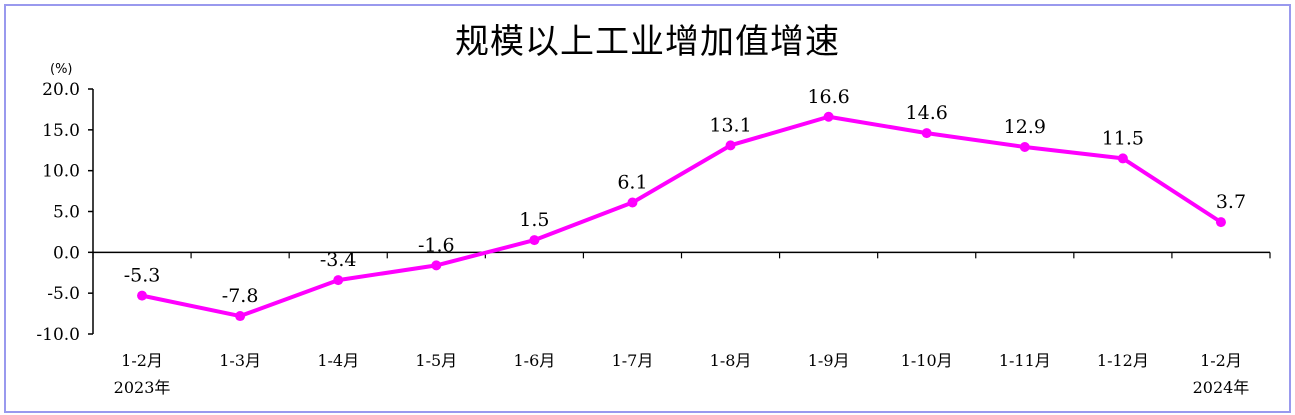  I want to click on x-tick-label: 1-7月, so click(633, 360).